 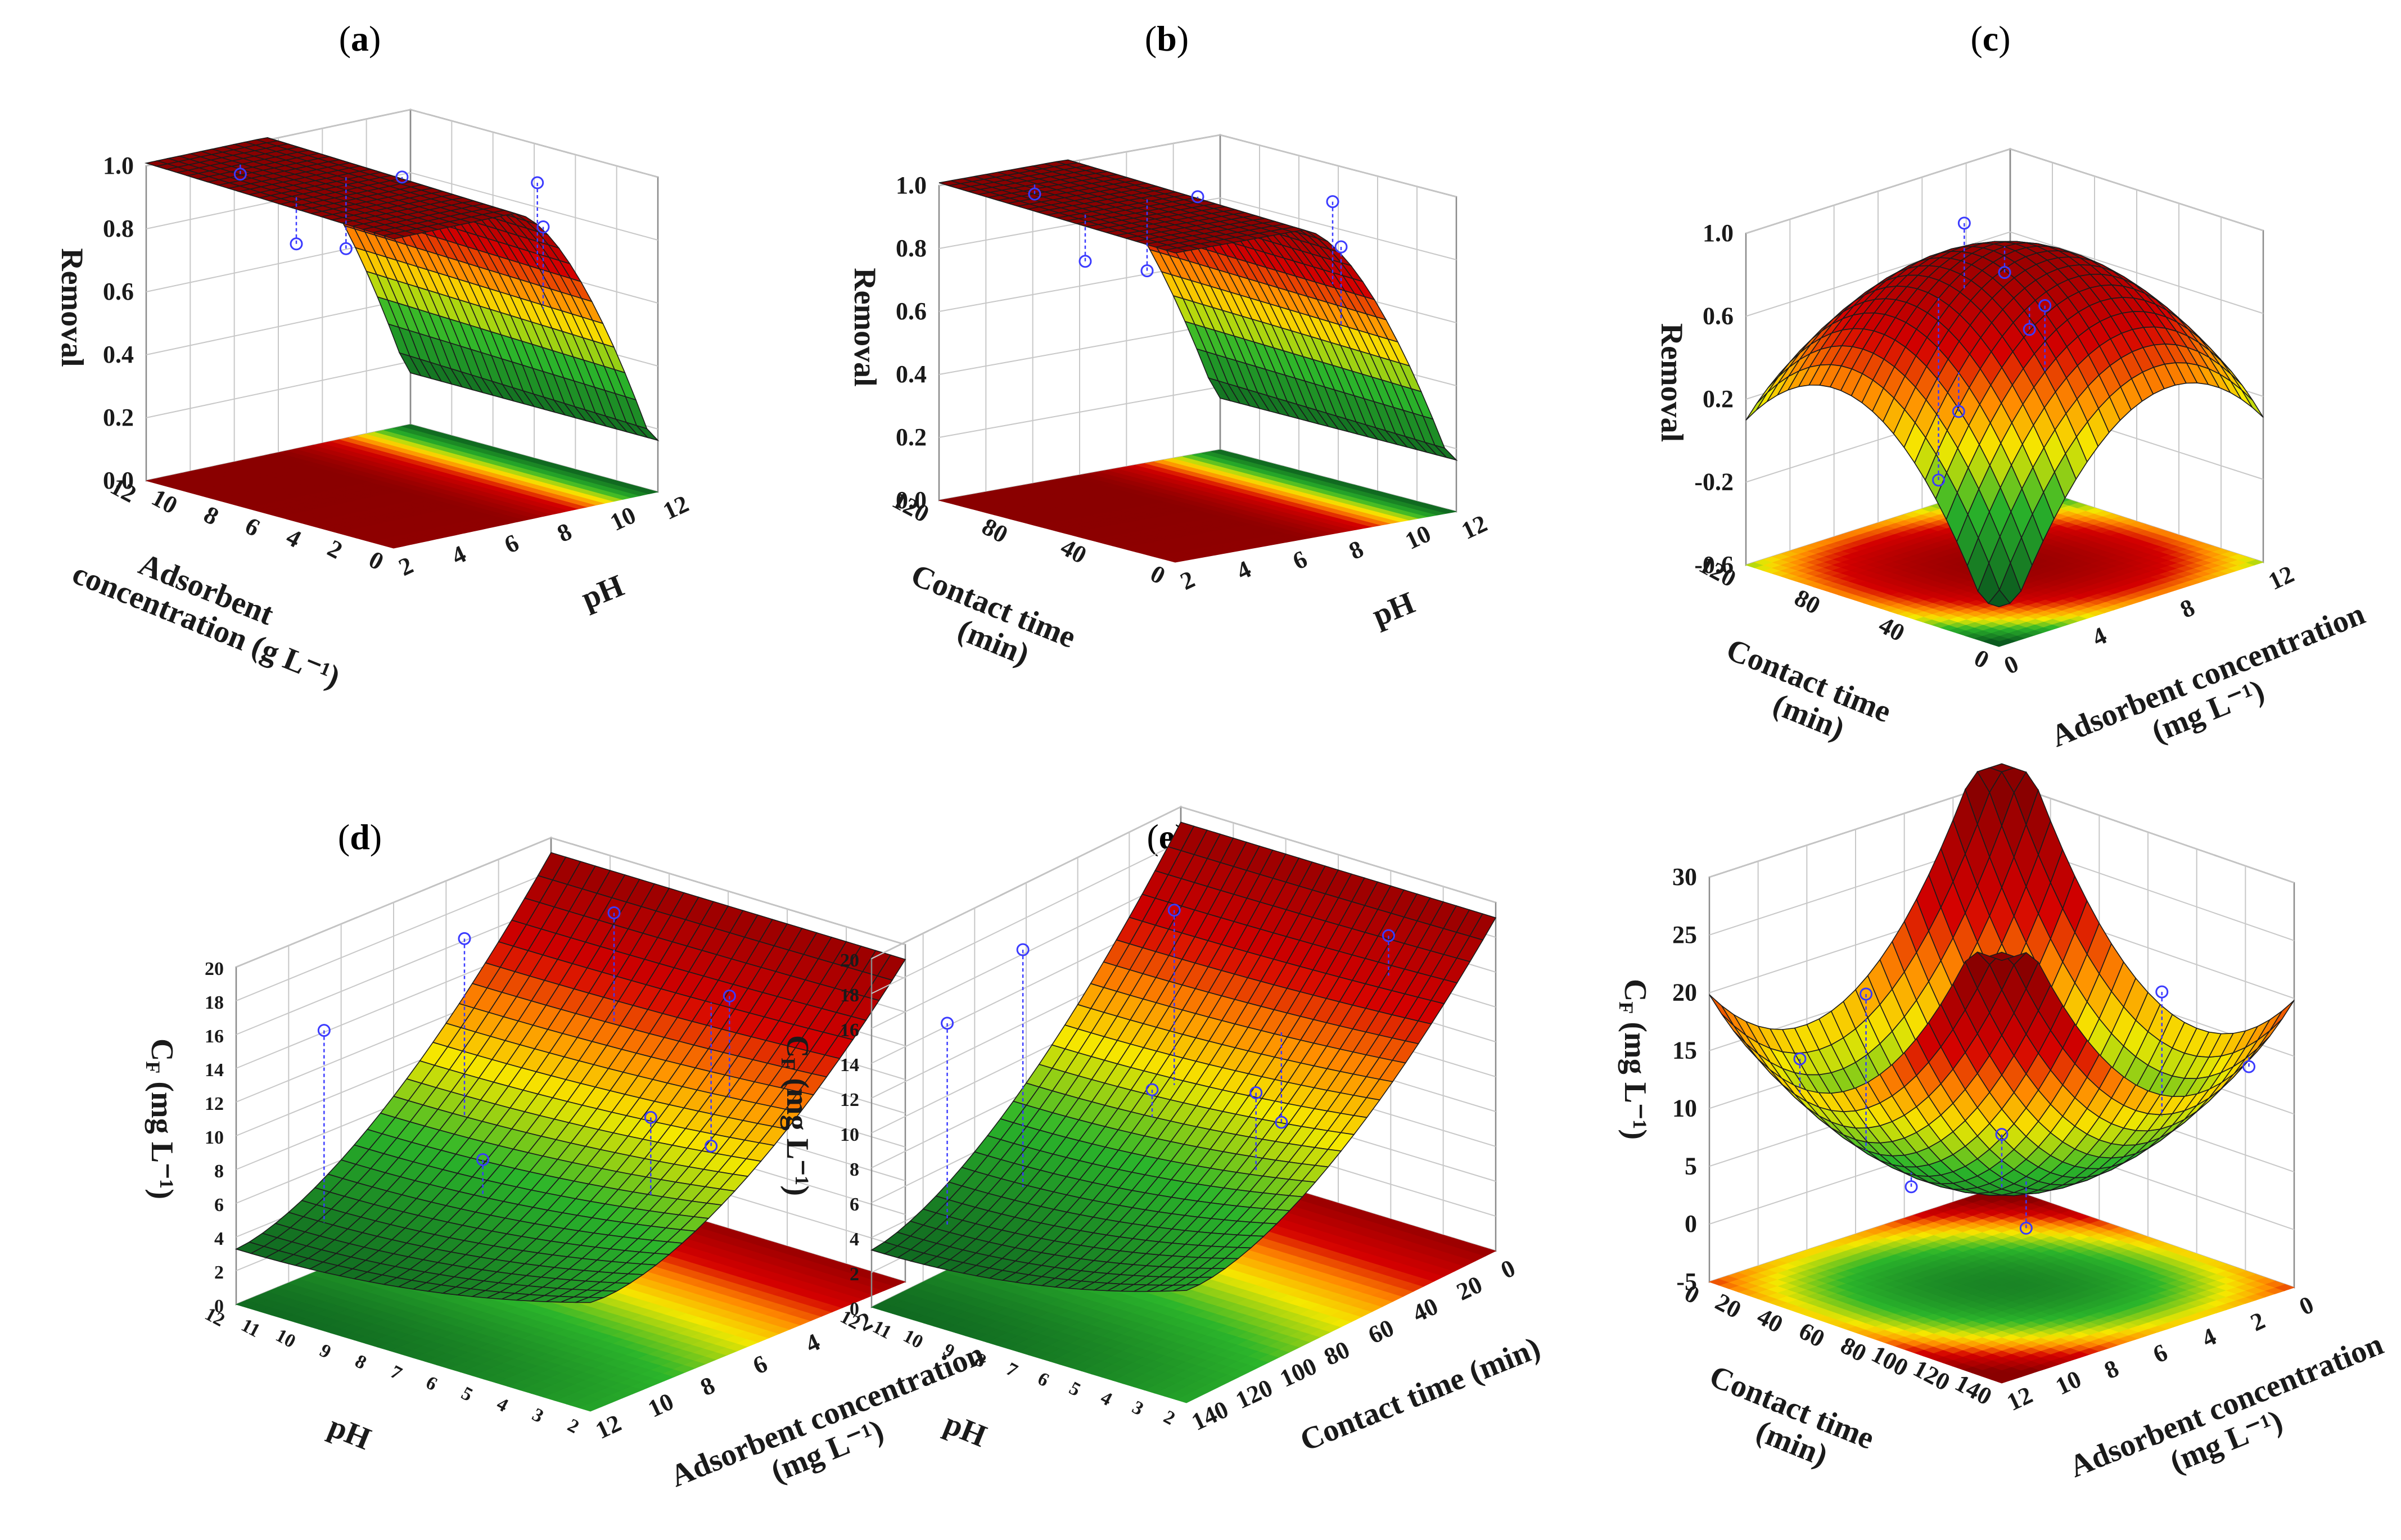 What do you see at coordinates (1808, 602) in the screenshot?
I see `x-tick-label: 80` at bounding box center [1808, 602].